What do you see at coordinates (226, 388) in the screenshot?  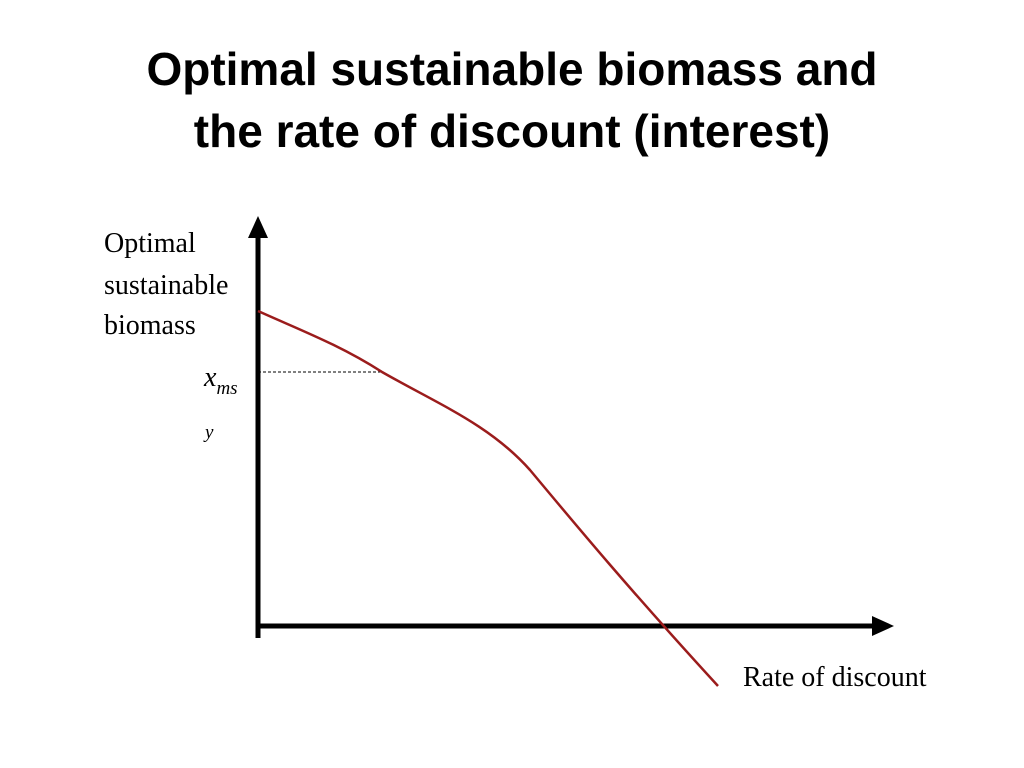 I see `xmsy-subscript: ms` at bounding box center [226, 388].